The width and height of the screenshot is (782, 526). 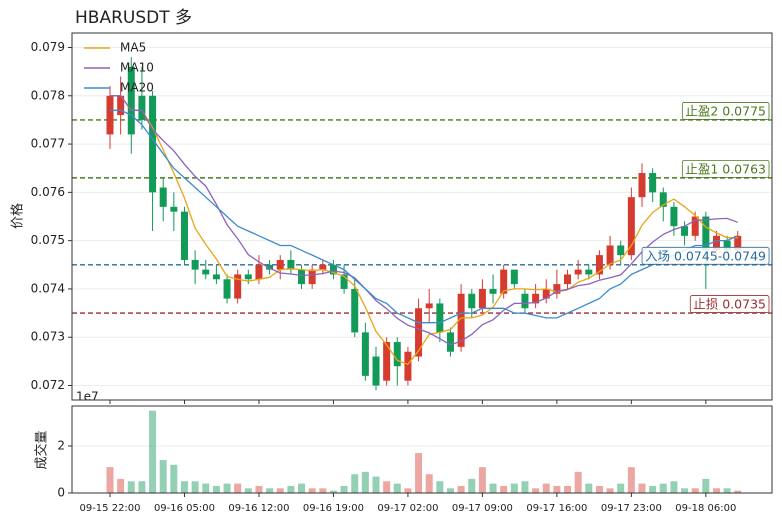 I want to click on level-label: 止盈2 0.0775, so click(x=725, y=110).